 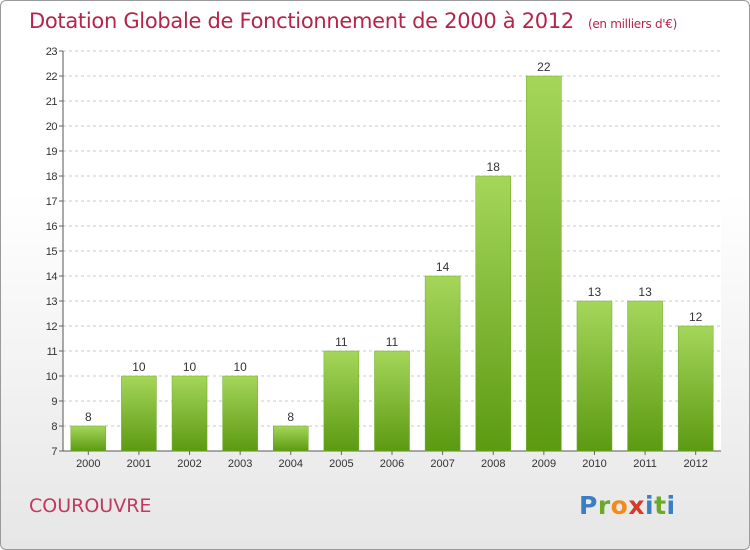 What do you see at coordinates (88, 464) in the screenshot?
I see `x-tick-label: 2000` at bounding box center [88, 464].